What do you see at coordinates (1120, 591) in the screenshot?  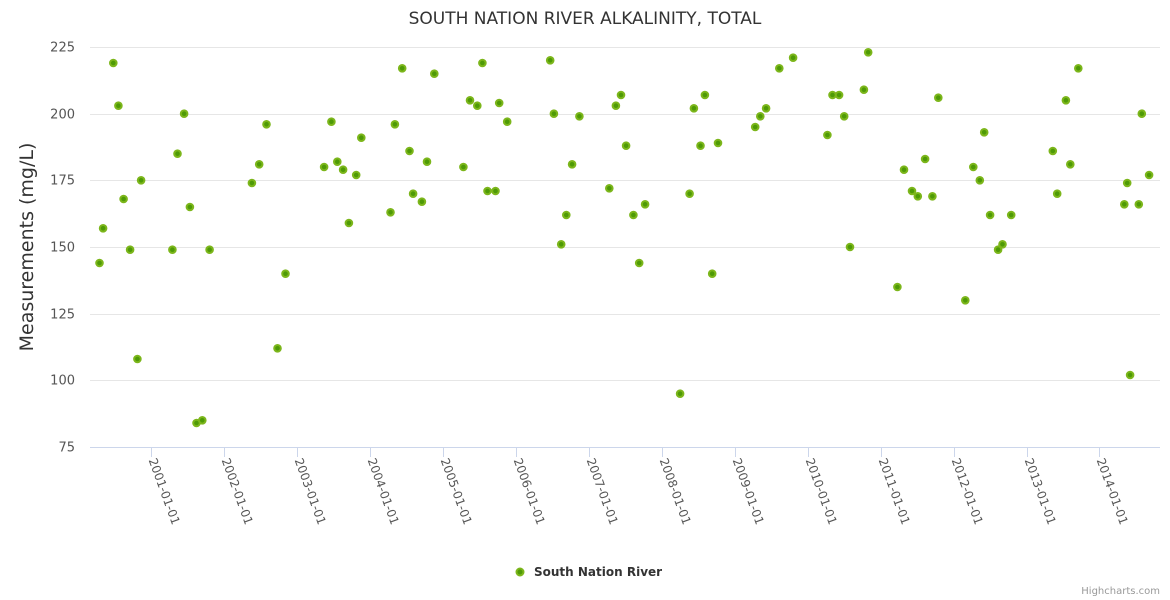 I see `credits-link: Highcharts.com` at bounding box center [1120, 591].